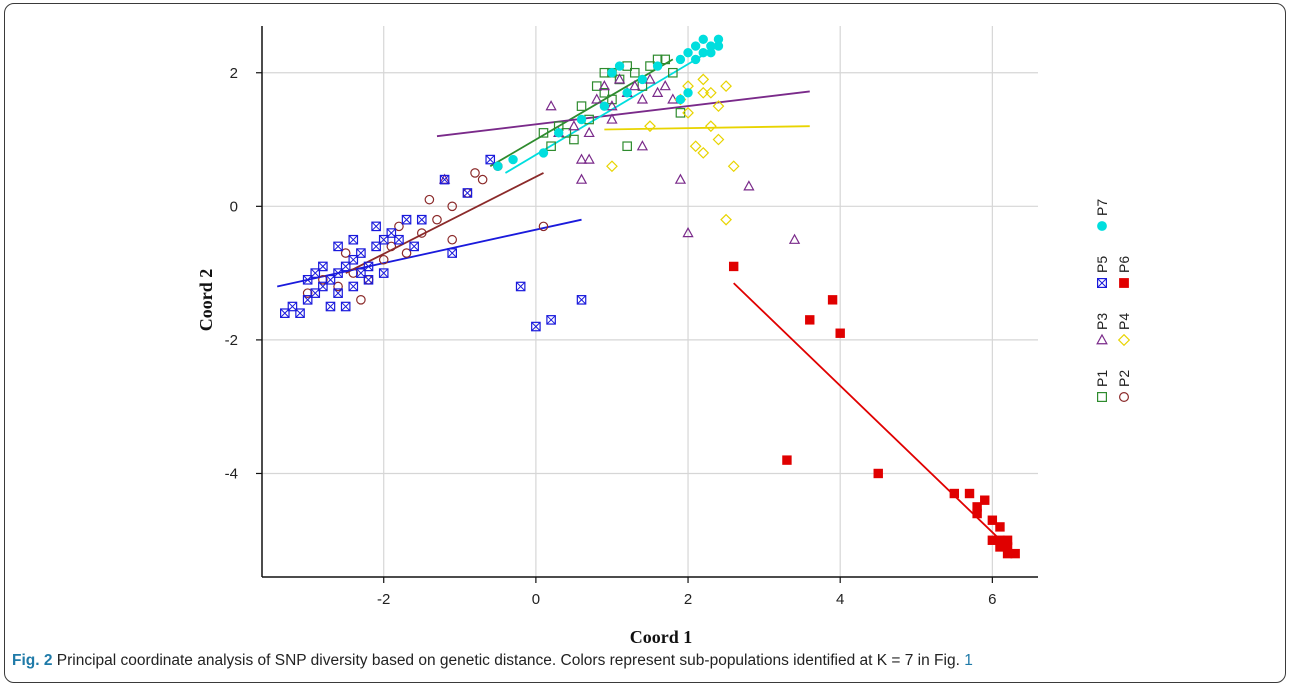 This screenshot has height=687, width=1292. What do you see at coordinates (32, 660) in the screenshot?
I see `figure-label: Fig. 2` at bounding box center [32, 660].